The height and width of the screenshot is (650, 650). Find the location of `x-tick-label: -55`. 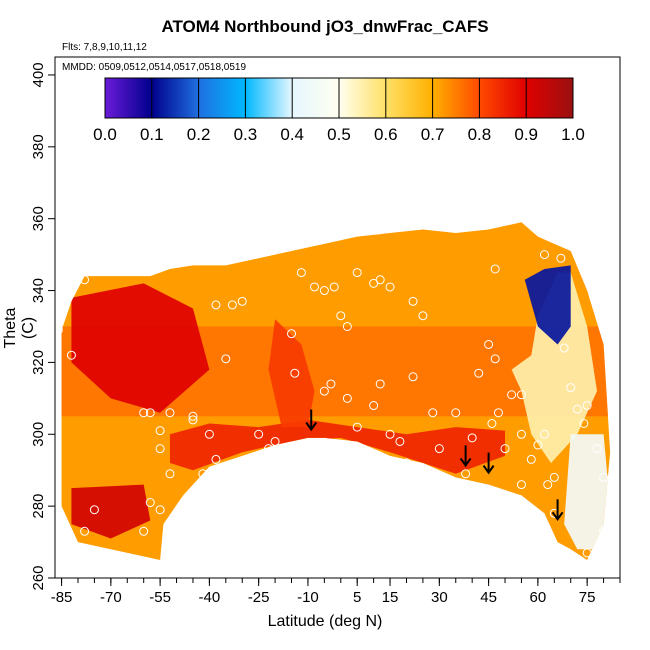

x-tick-label: -55 is located at coordinates (160, 597).